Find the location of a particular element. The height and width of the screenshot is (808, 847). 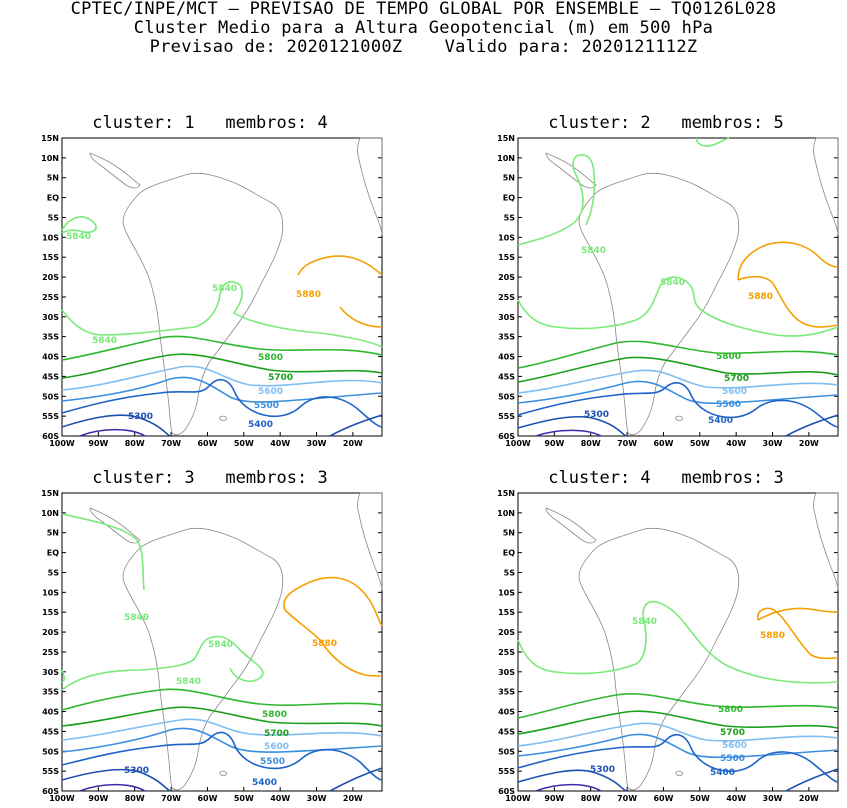

lat-label: 5N is located at coordinates (509, 533).